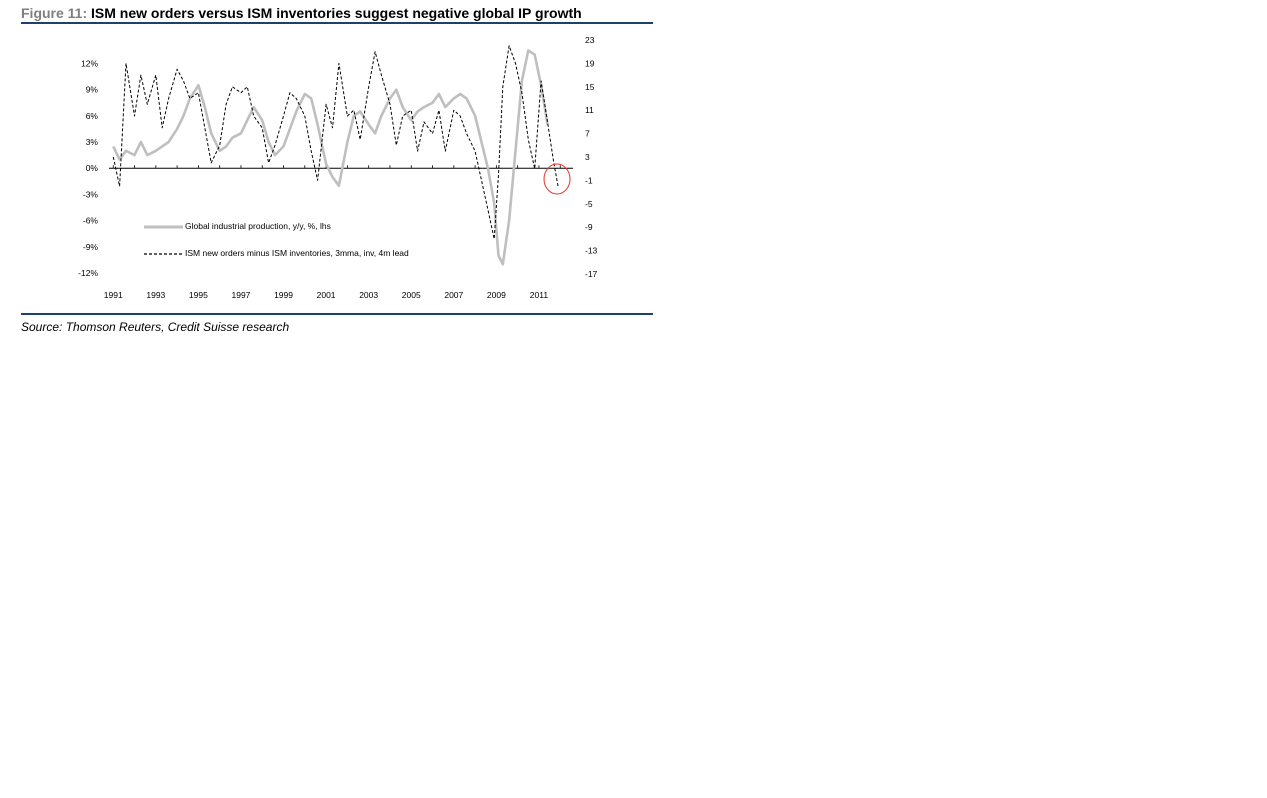  Describe the element at coordinates (91, 247) in the screenshot. I see `left-tick-label: -9%` at that location.